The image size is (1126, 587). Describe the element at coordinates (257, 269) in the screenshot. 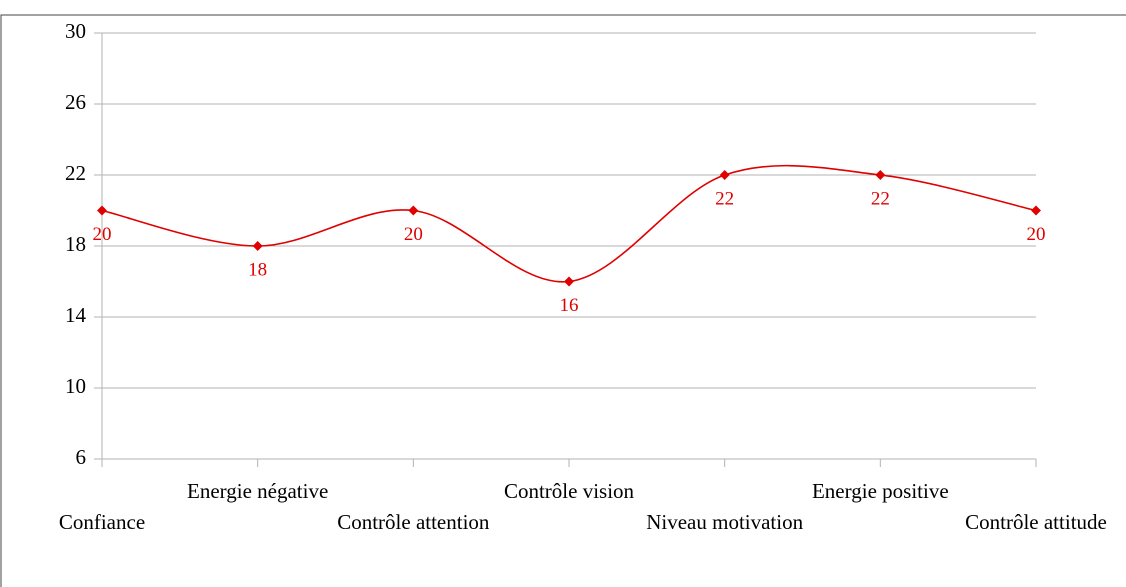

I see `data-label: 18` at that location.